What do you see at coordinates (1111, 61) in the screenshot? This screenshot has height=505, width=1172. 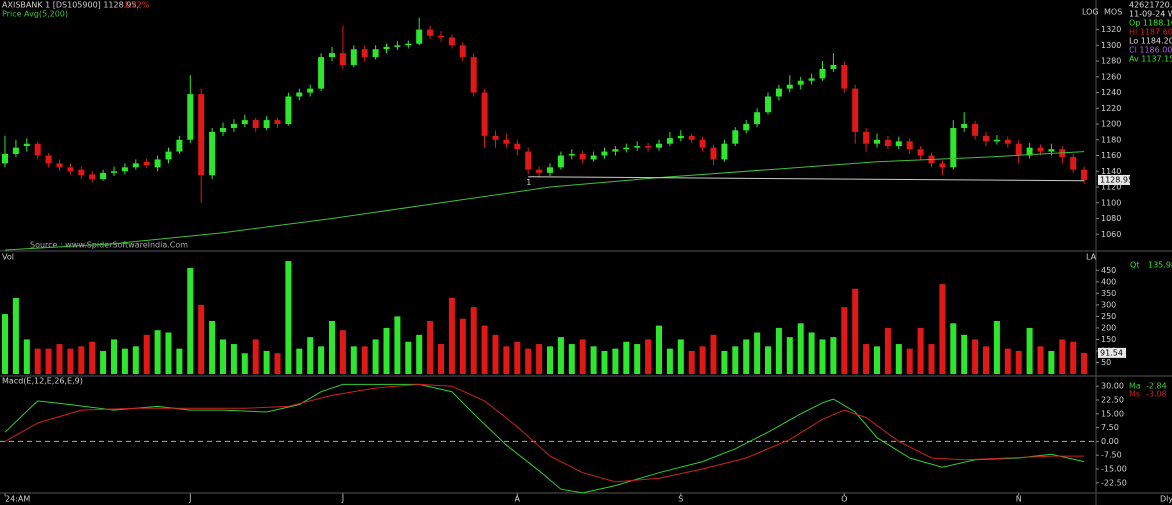 I see `y-tick-label: 1280` at bounding box center [1111, 61].